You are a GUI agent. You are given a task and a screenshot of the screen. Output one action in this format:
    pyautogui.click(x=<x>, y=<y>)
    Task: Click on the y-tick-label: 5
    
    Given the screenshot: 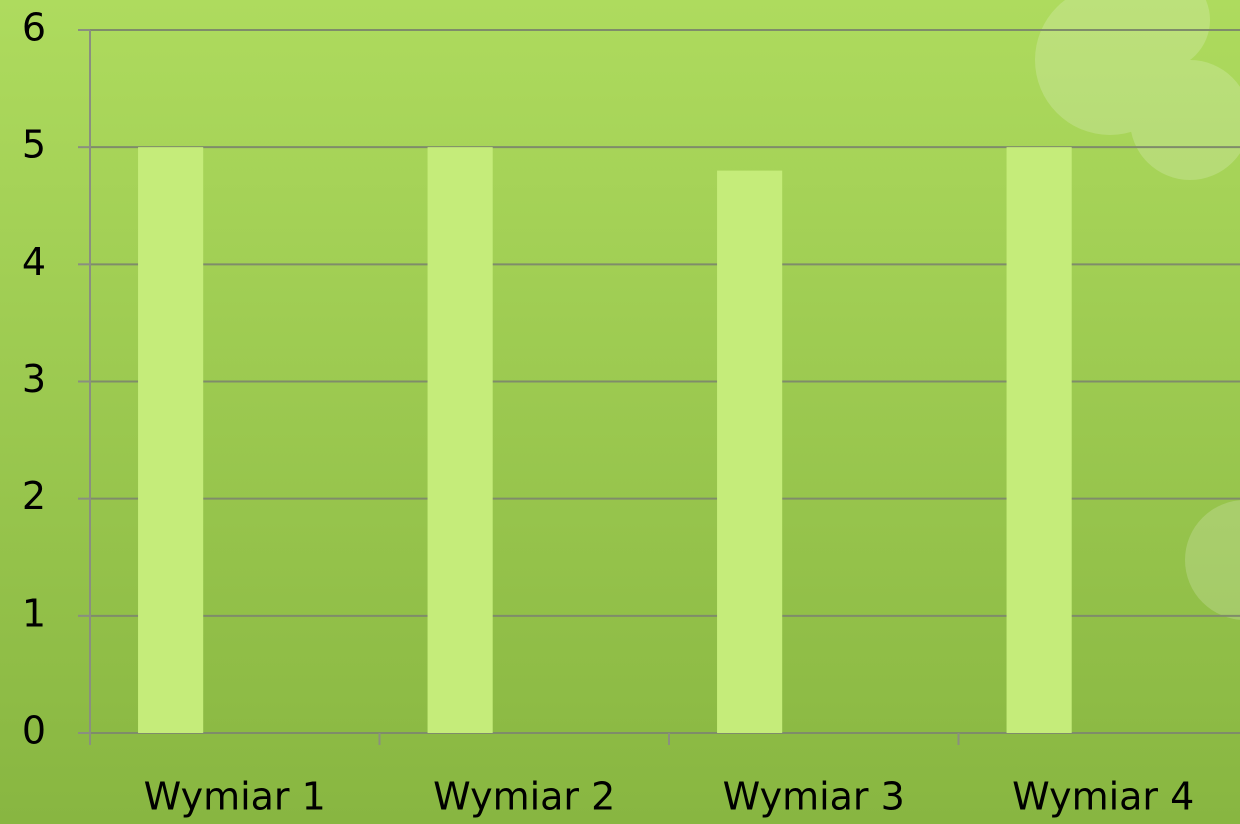 What is the action you would take?
    pyautogui.click(x=34, y=145)
    